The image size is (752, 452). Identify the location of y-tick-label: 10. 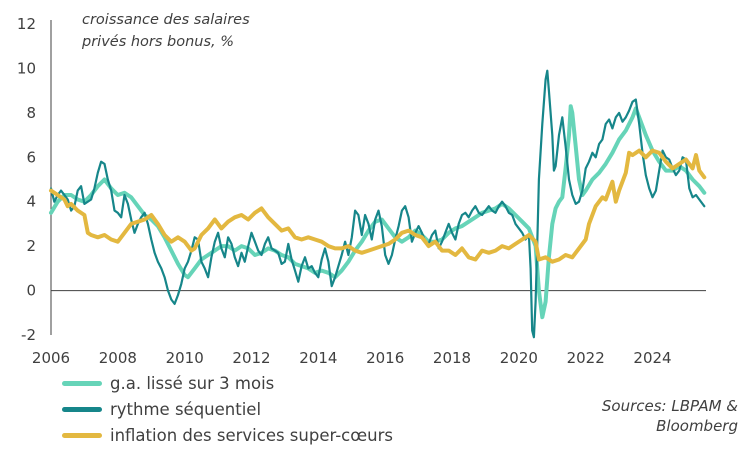
(26, 68).